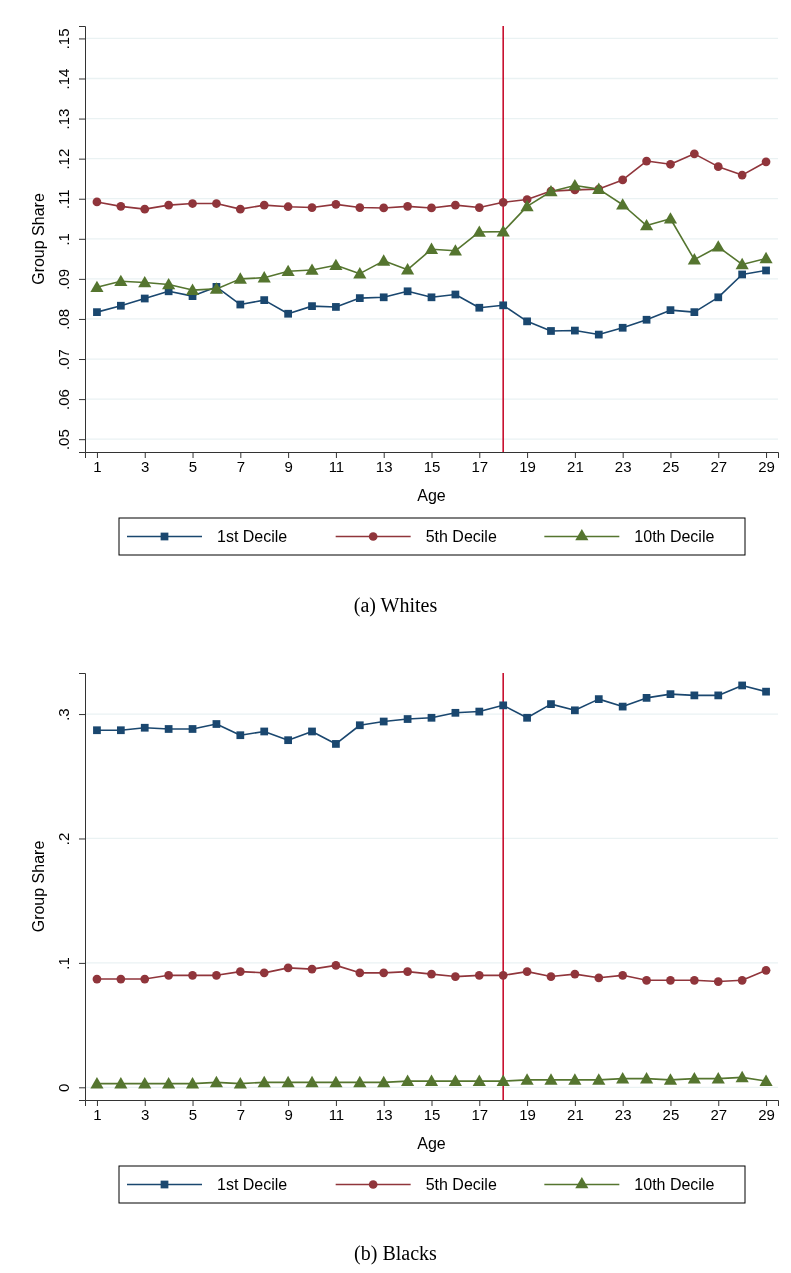  I want to click on x-tick-label: 9, so click(288, 1114).